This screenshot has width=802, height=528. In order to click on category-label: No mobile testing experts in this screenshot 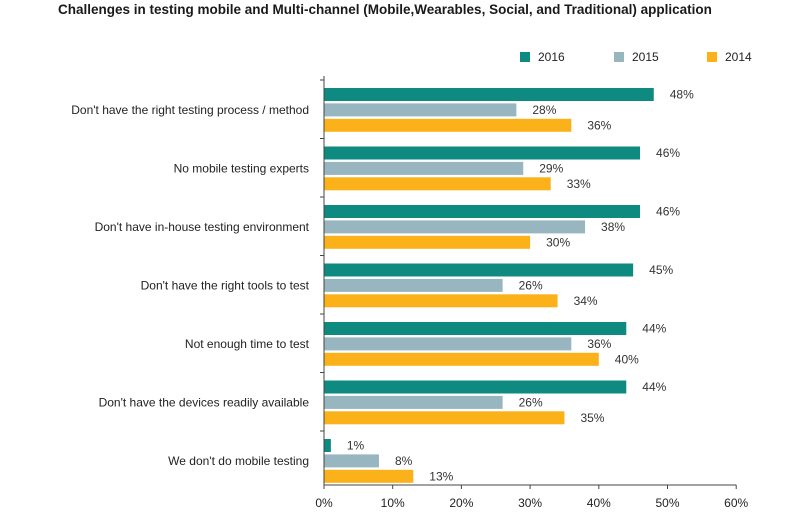, I will do `click(241, 168)`.